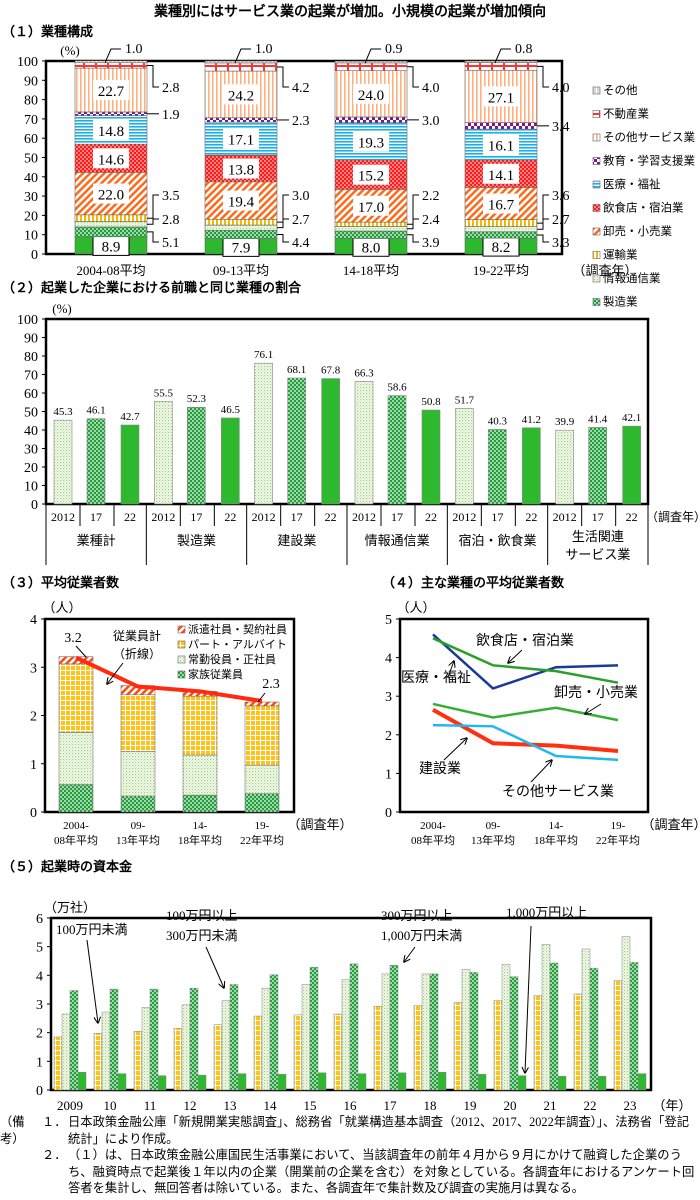 Image resolution: width=700 pixels, height=1200 pixels. I want to click on data-label: 76.1, so click(263, 355).